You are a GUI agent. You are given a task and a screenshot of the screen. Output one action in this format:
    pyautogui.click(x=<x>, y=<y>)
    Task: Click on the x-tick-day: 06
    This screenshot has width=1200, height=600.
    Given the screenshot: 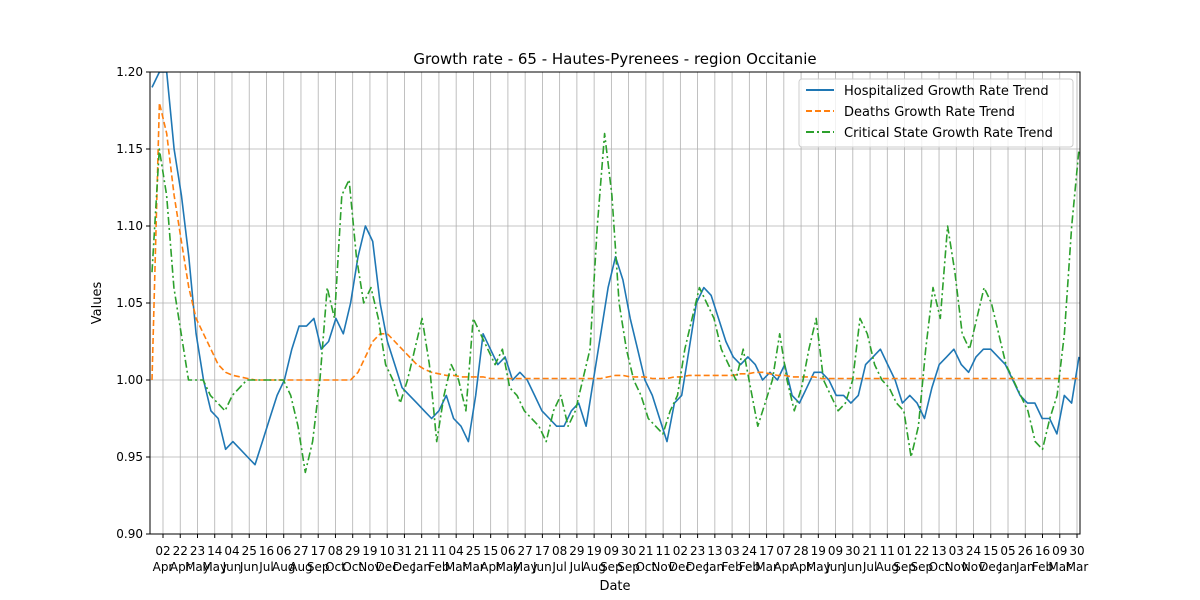 What is the action you would take?
    pyautogui.click(x=283, y=551)
    